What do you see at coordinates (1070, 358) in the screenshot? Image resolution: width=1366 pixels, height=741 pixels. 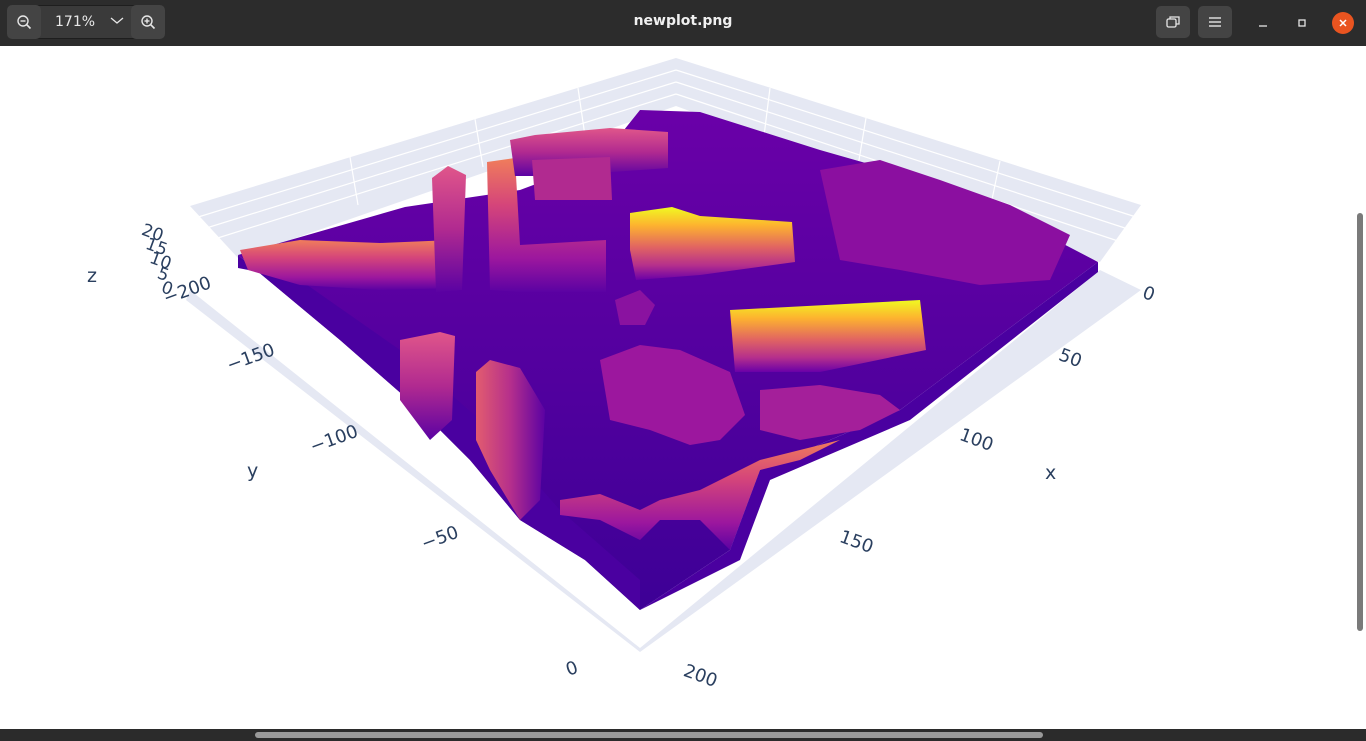 I see `x-tick-50: 50` at bounding box center [1070, 358].